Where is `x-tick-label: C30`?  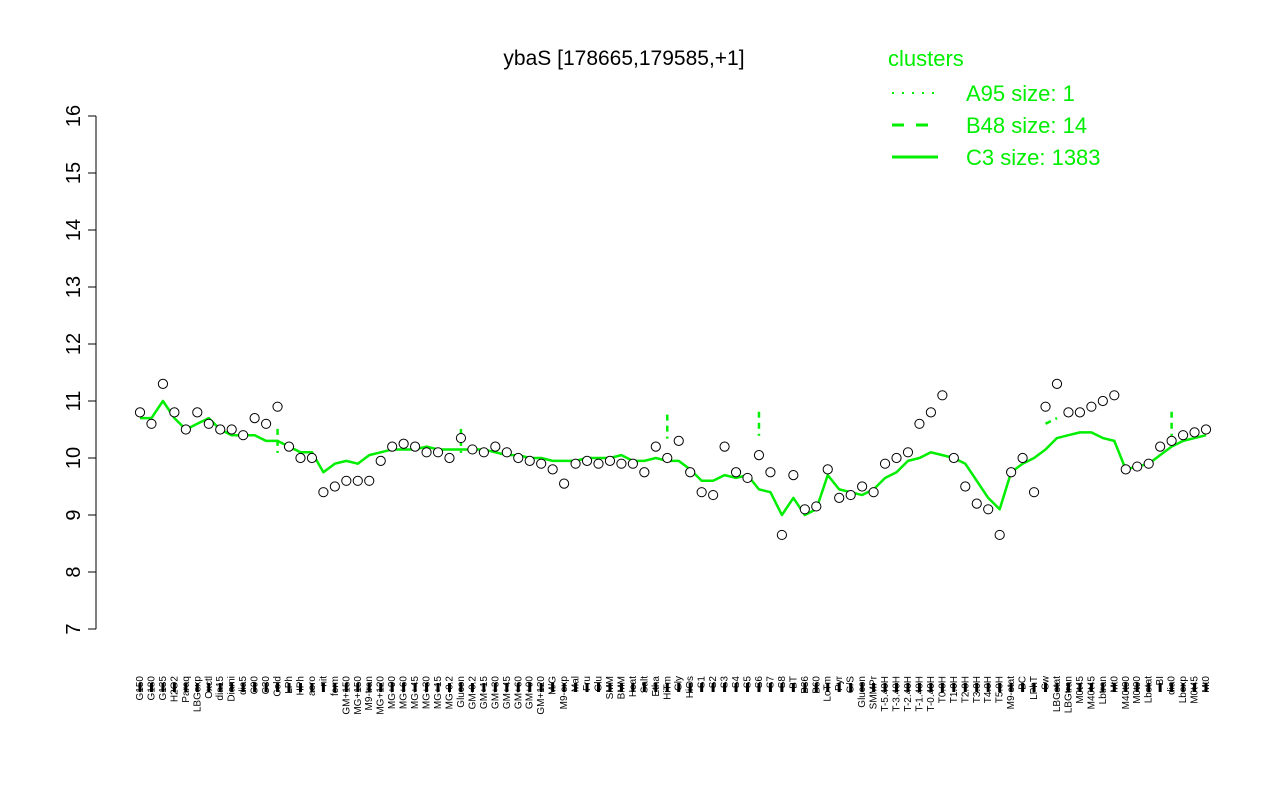 x-tick-label: C30 is located at coordinates (266, 685).